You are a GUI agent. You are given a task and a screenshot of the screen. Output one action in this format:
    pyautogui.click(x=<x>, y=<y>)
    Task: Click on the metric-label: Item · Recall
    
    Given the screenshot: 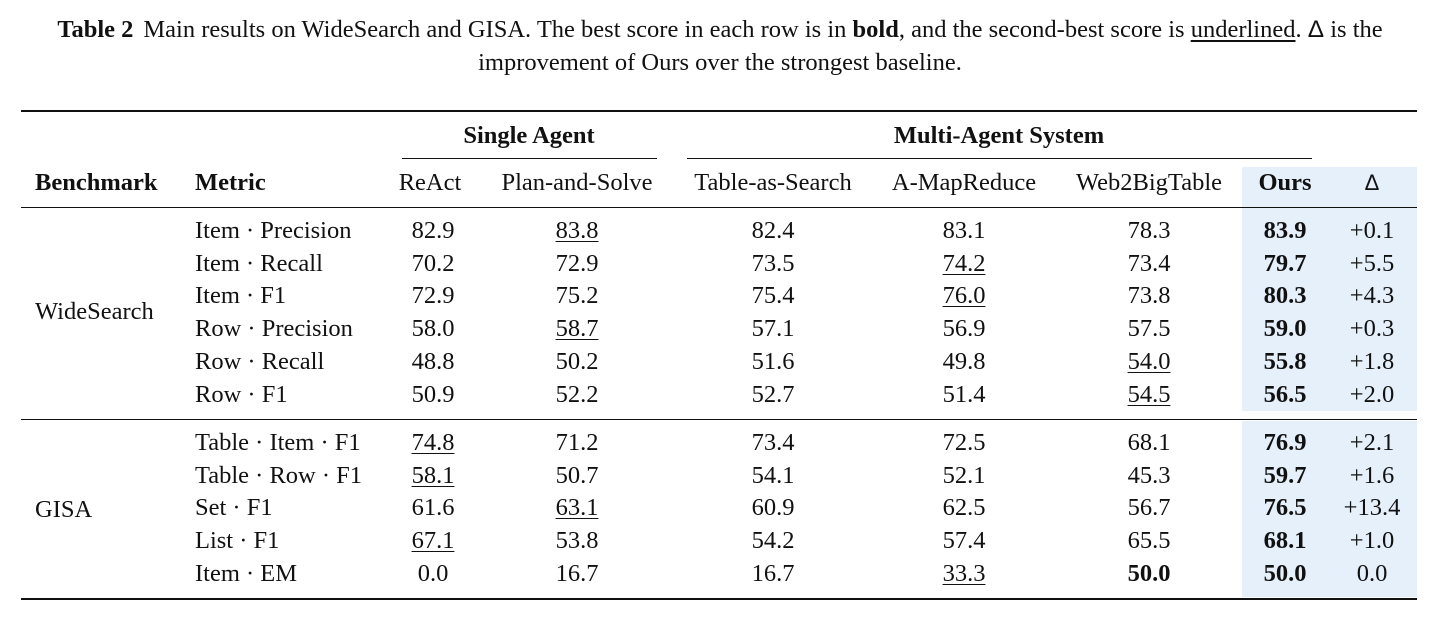 What is the action you would take?
    pyautogui.click(x=259, y=263)
    